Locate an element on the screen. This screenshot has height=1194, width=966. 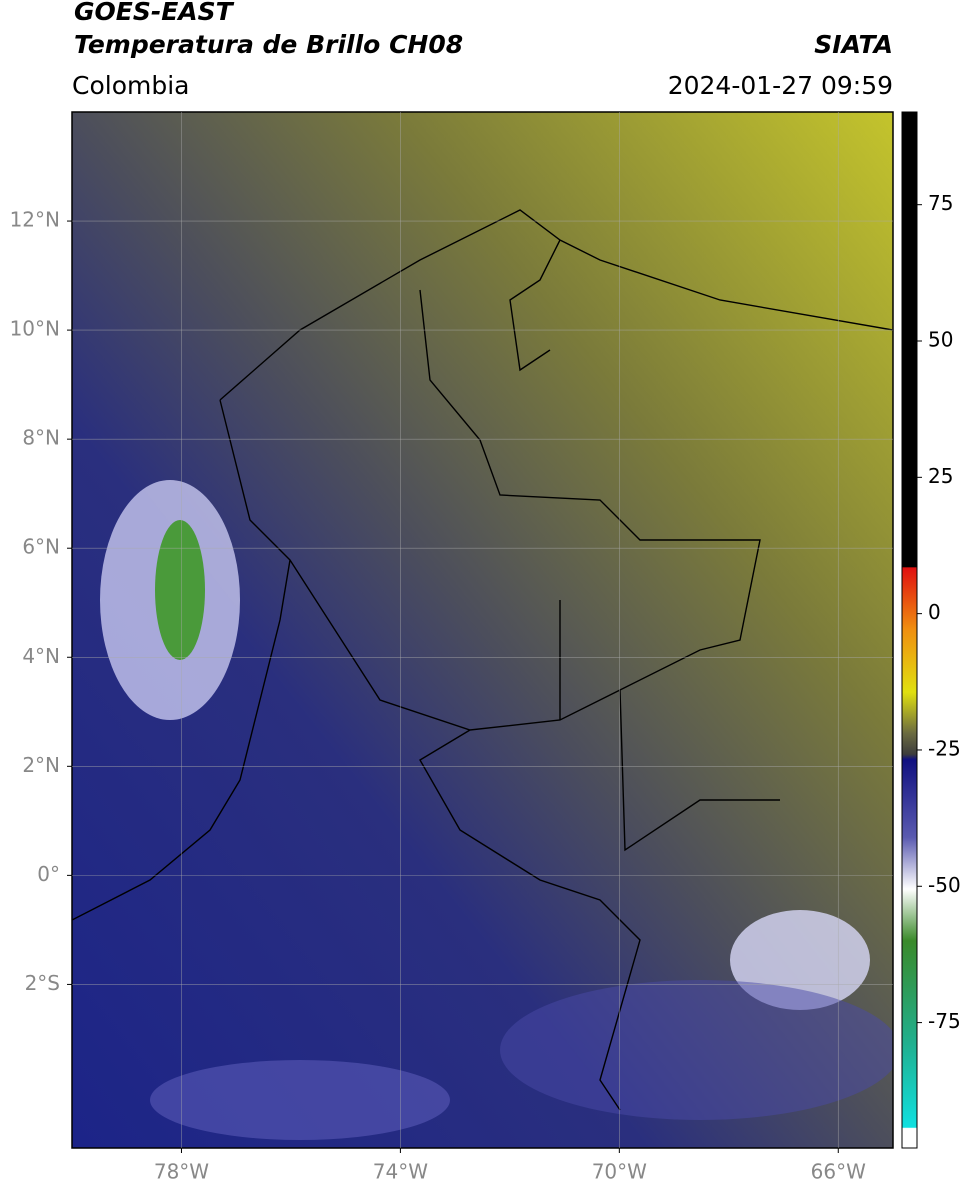
lat-tick-label: 10°N is located at coordinates (35, 329).